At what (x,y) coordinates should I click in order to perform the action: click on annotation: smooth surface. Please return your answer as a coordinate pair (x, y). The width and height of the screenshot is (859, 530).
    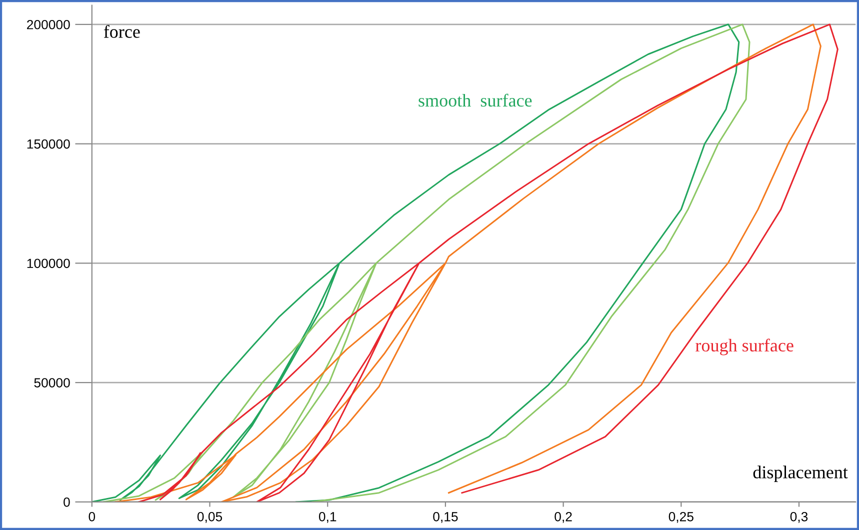
    Looking at the image, I should click on (475, 100).